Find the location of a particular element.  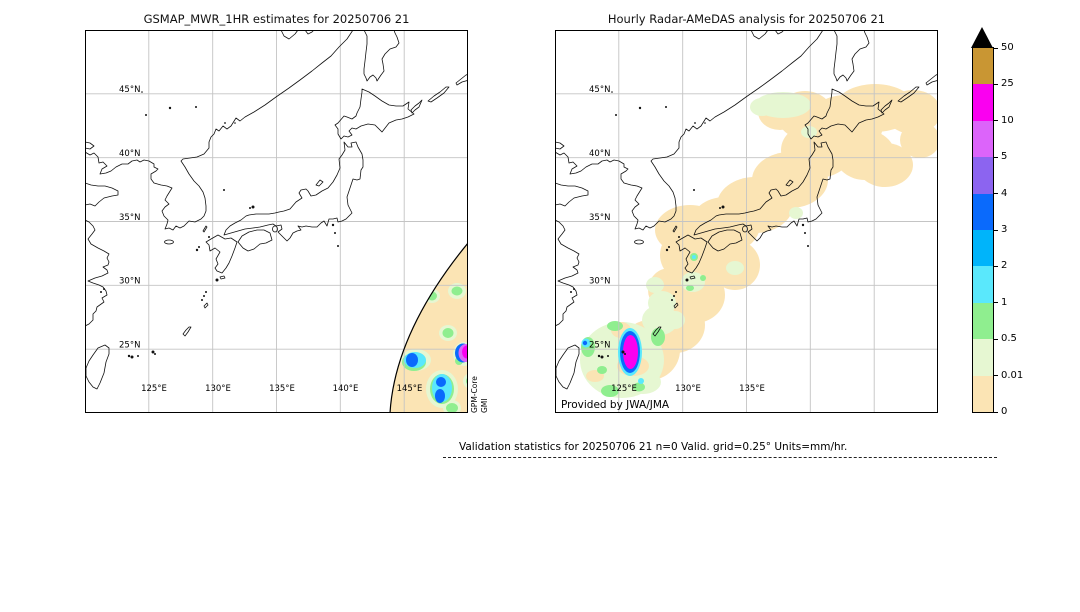

satellite-source-line1: GPM-Core is located at coordinates (474, 394).